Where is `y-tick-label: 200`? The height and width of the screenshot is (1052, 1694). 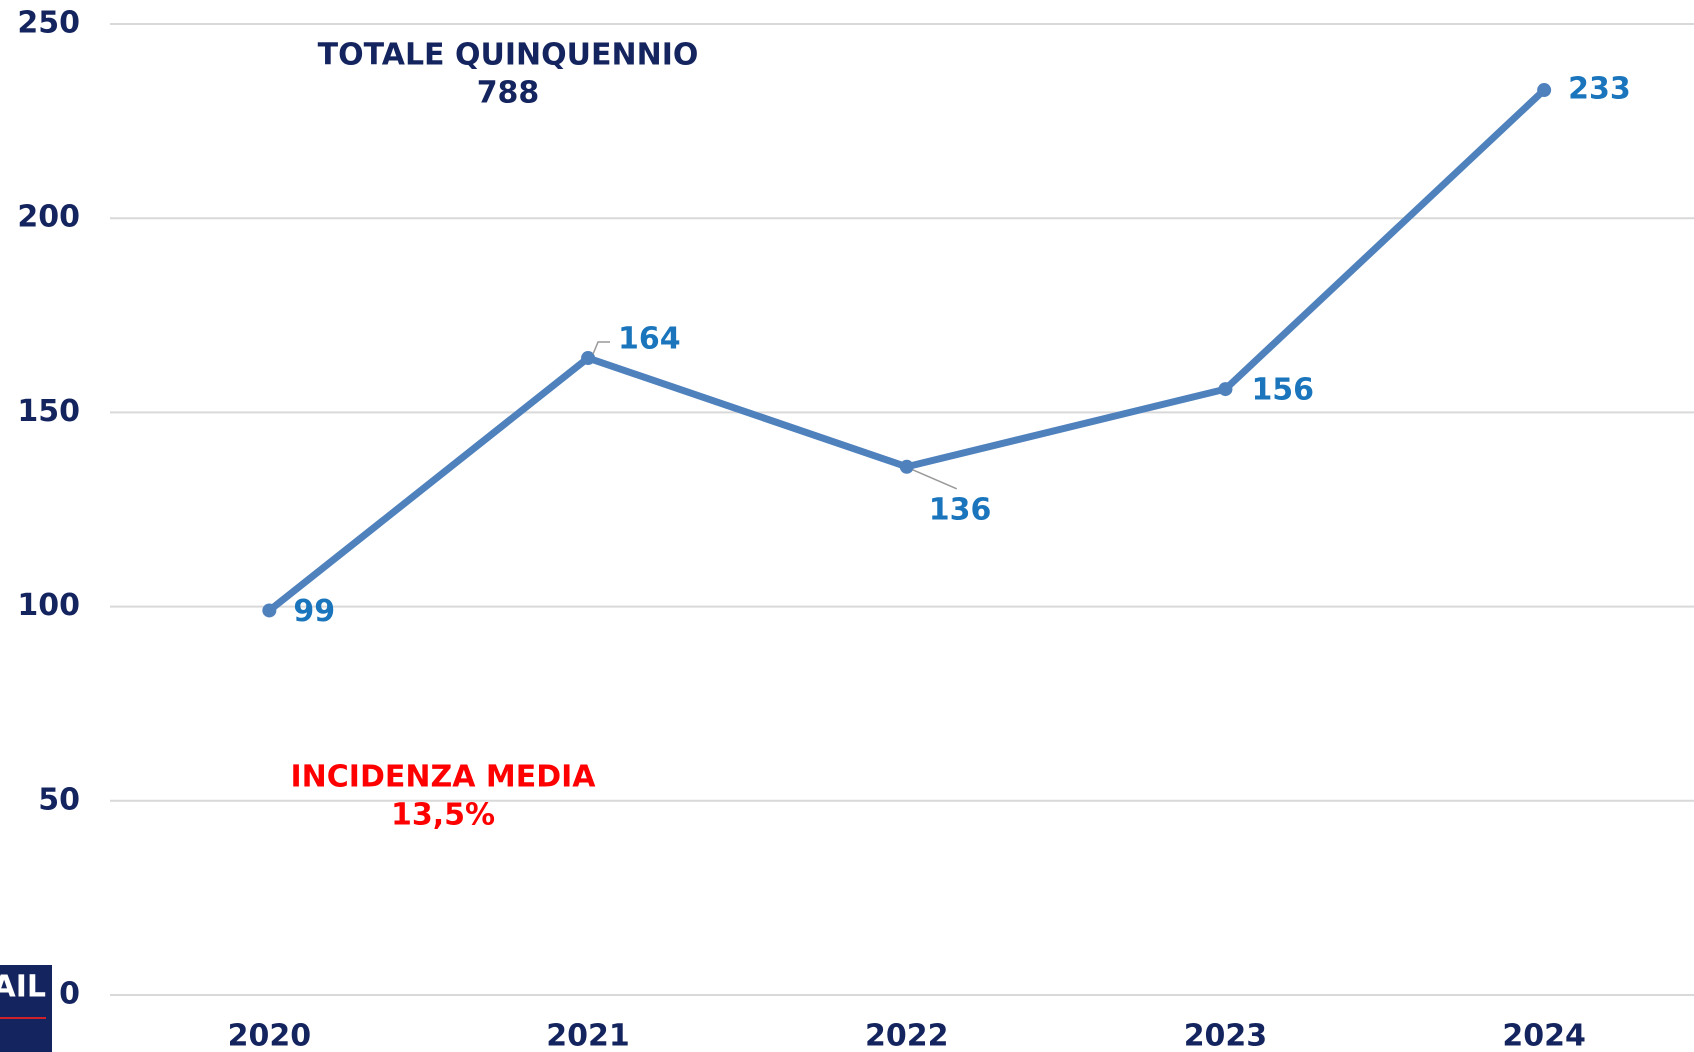
y-tick-label: 200 is located at coordinates (48, 217).